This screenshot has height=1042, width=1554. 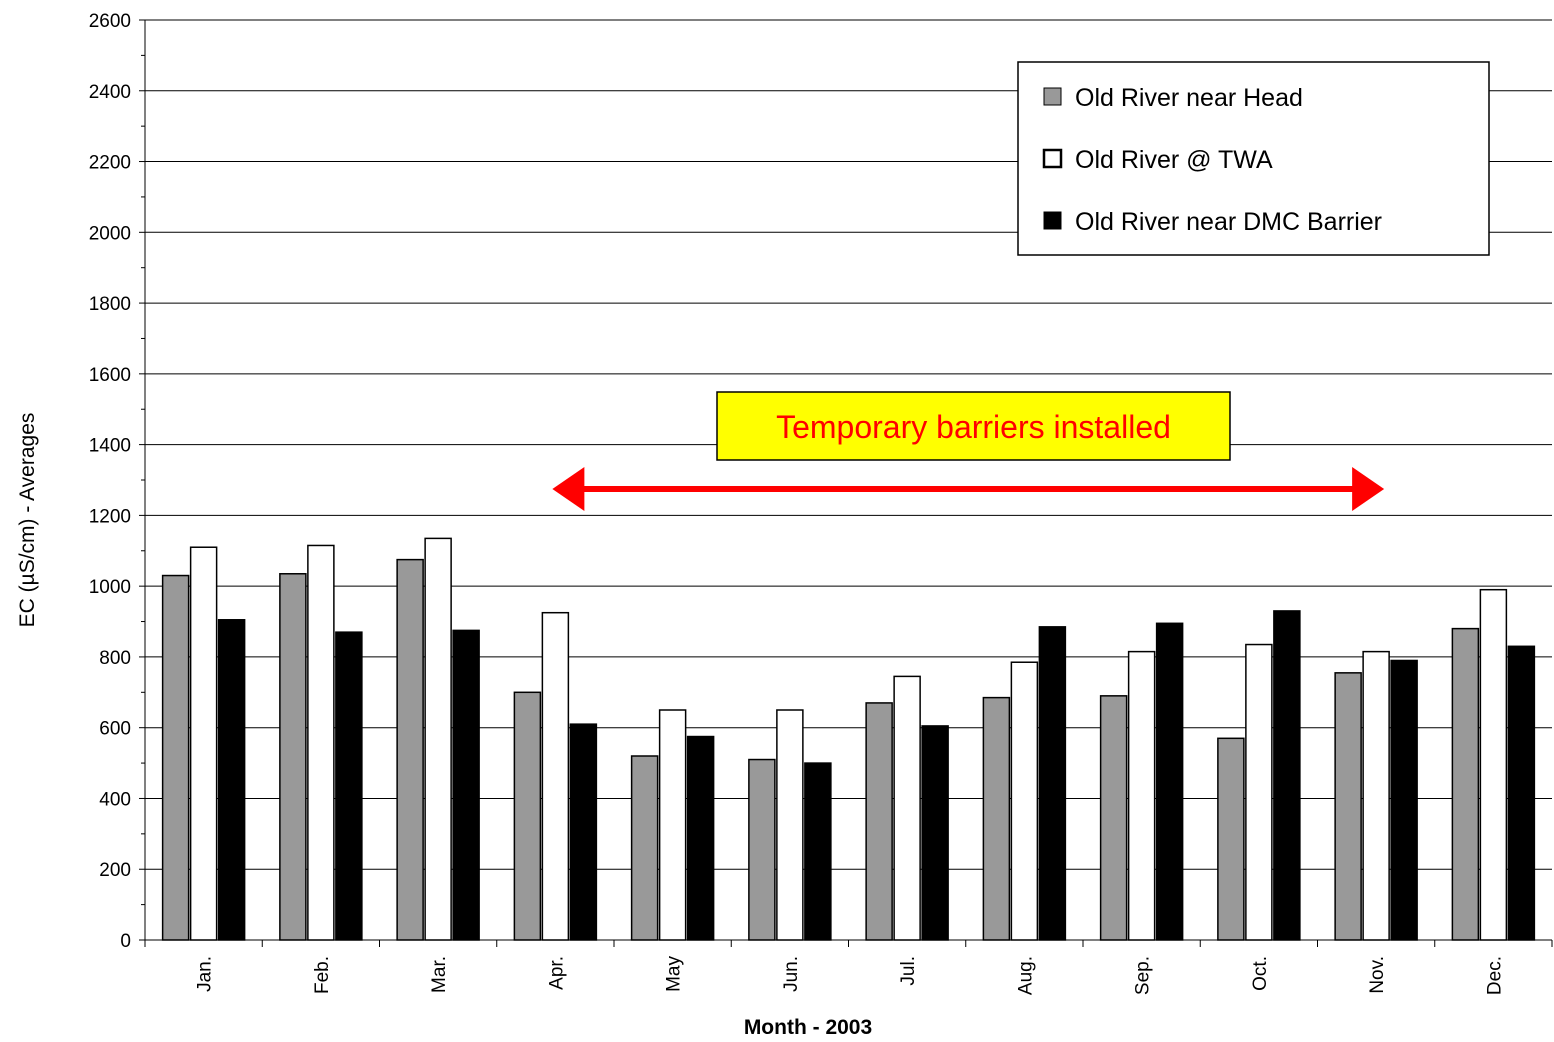 I want to click on bar-old-river-near-dmc-barrier-mar, so click(x=466, y=785).